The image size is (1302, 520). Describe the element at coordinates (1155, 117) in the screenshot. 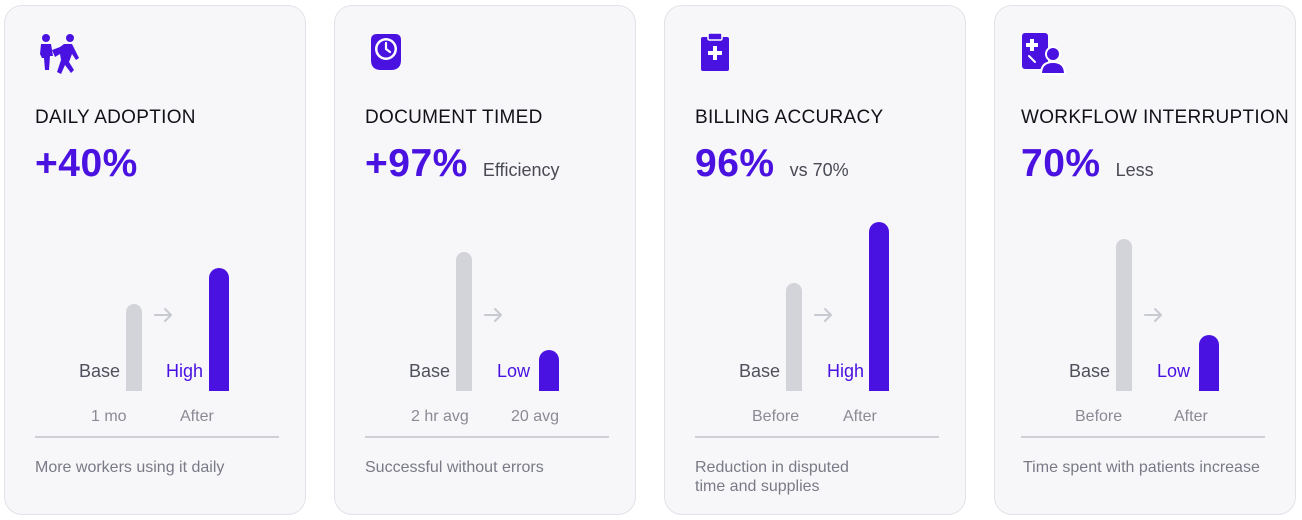

I see `card-title: WORKFLOW INTERRUPTION` at that location.